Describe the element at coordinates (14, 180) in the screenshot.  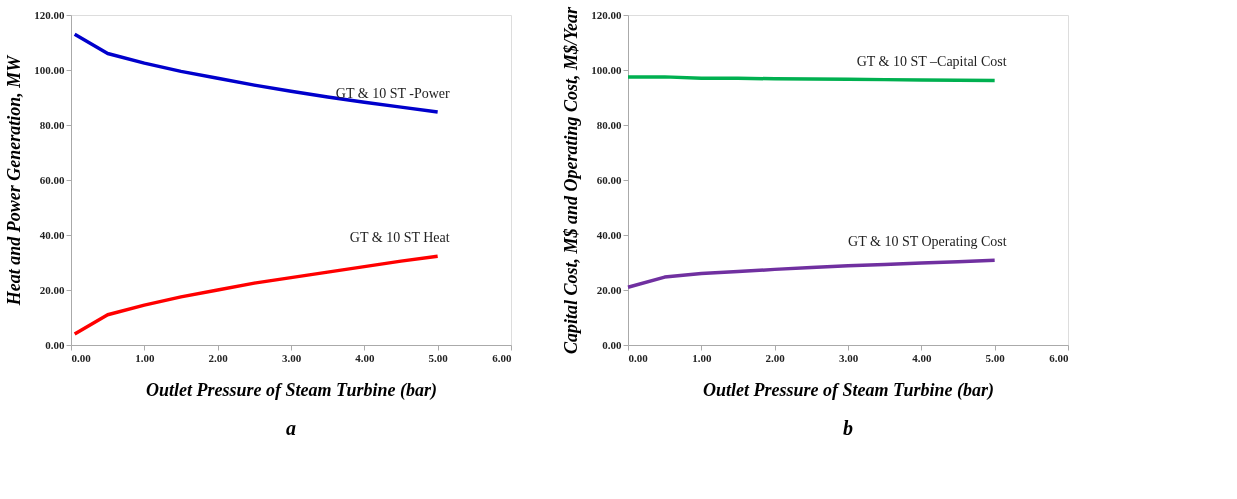
I see `y-axis-title: Heat and Power Generation, MW` at that location.